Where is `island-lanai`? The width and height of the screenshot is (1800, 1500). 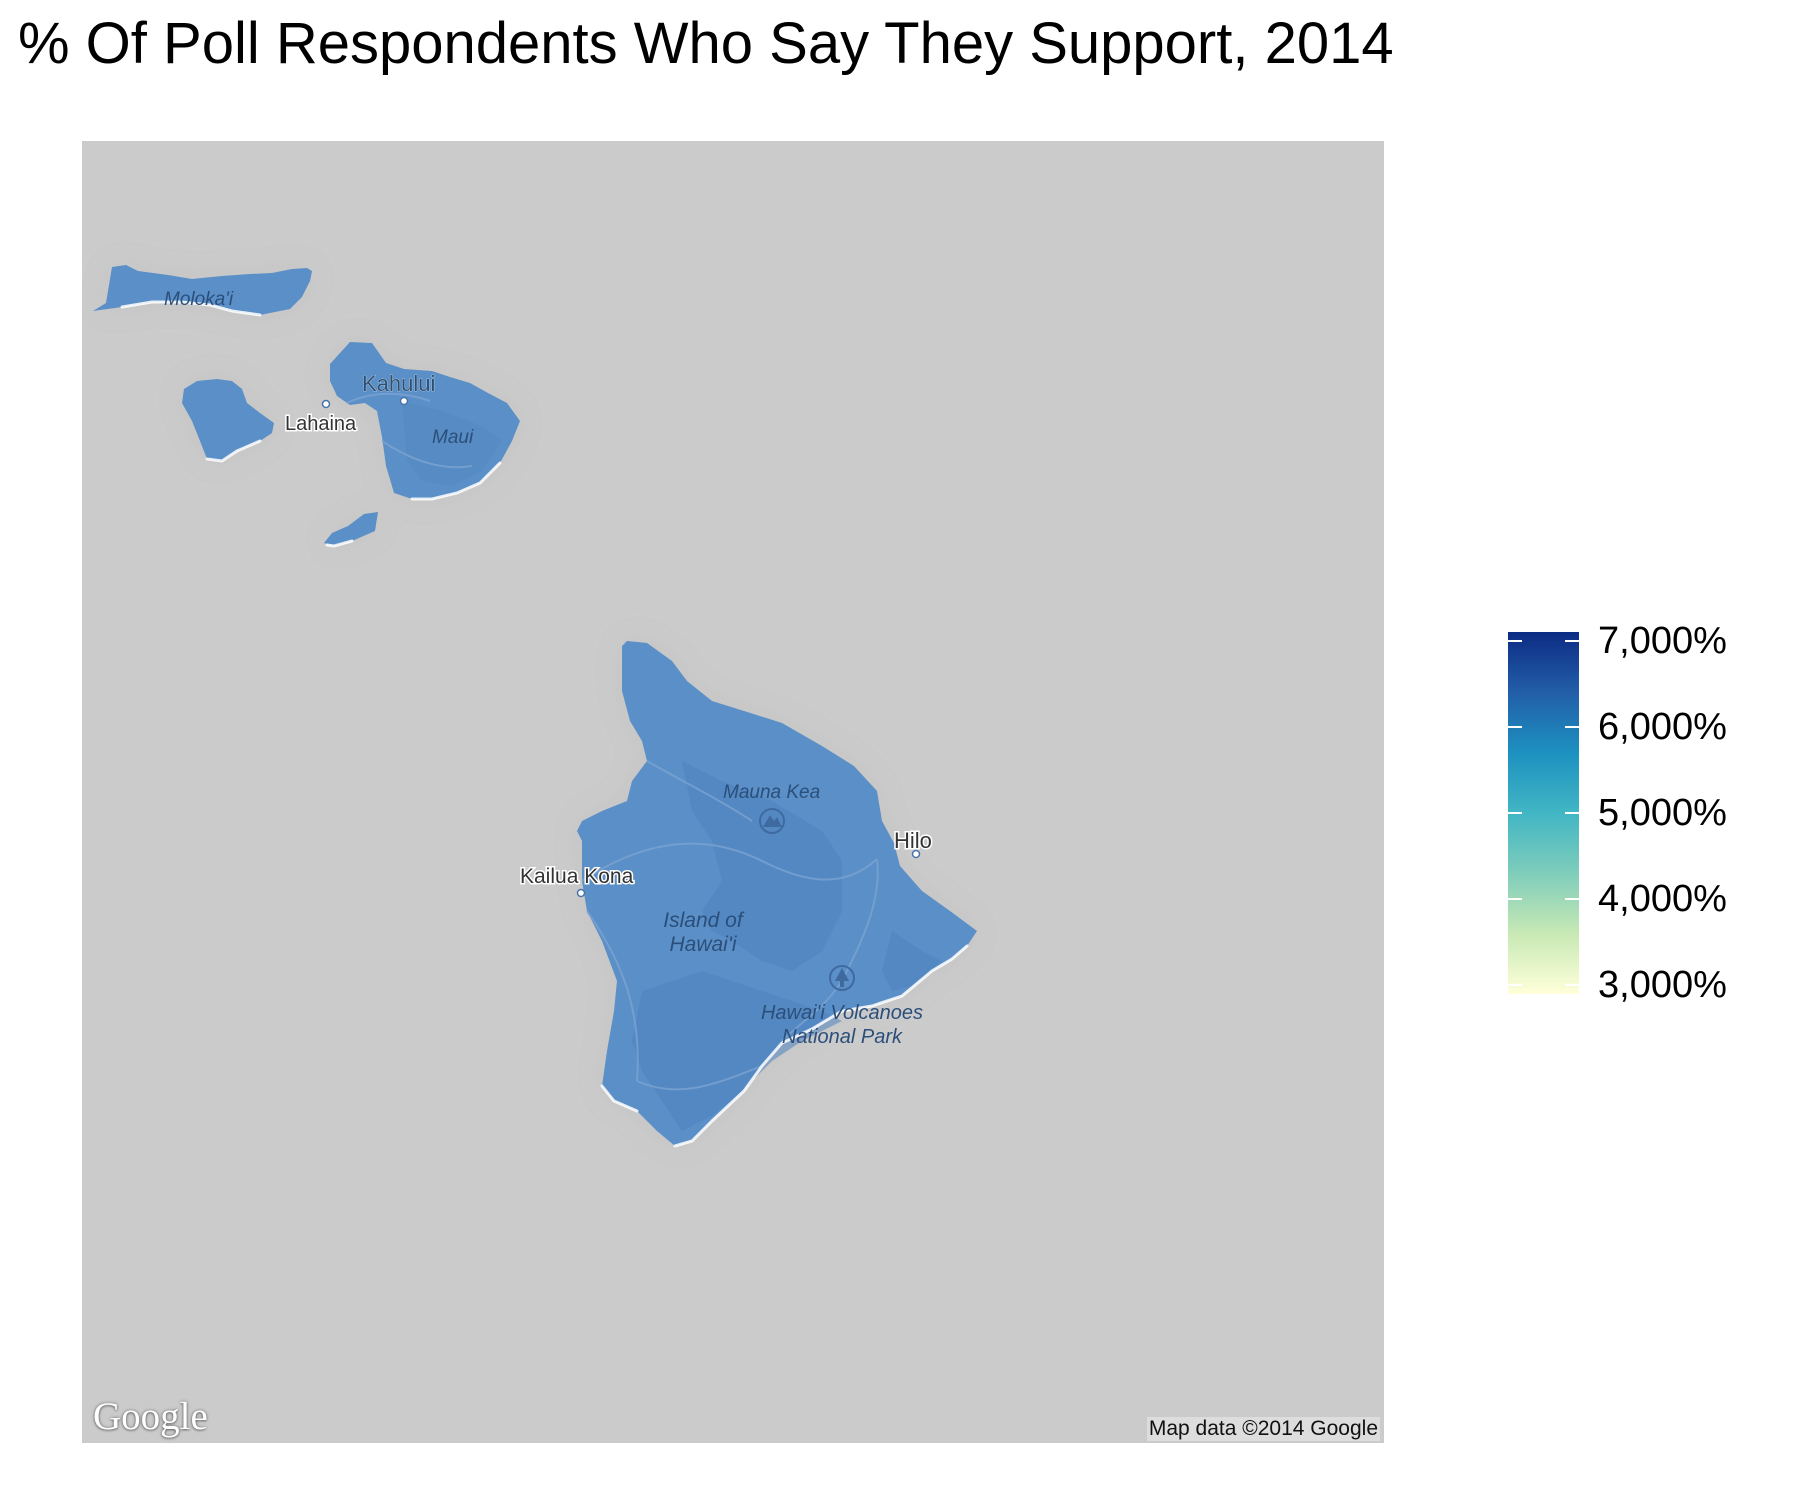 island-lanai is located at coordinates (228, 420).